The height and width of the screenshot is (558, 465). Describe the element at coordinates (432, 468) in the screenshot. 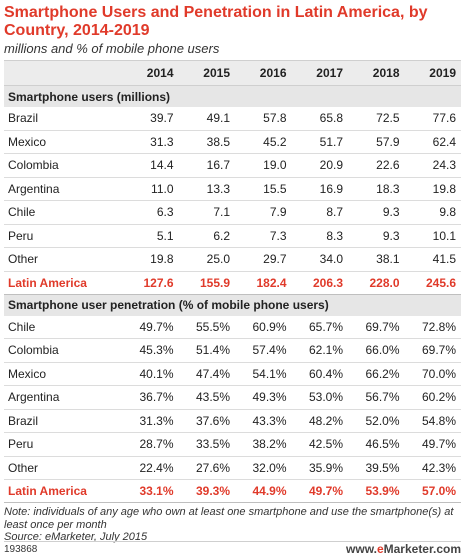

I see `value-cell: 42.3%` at that location.